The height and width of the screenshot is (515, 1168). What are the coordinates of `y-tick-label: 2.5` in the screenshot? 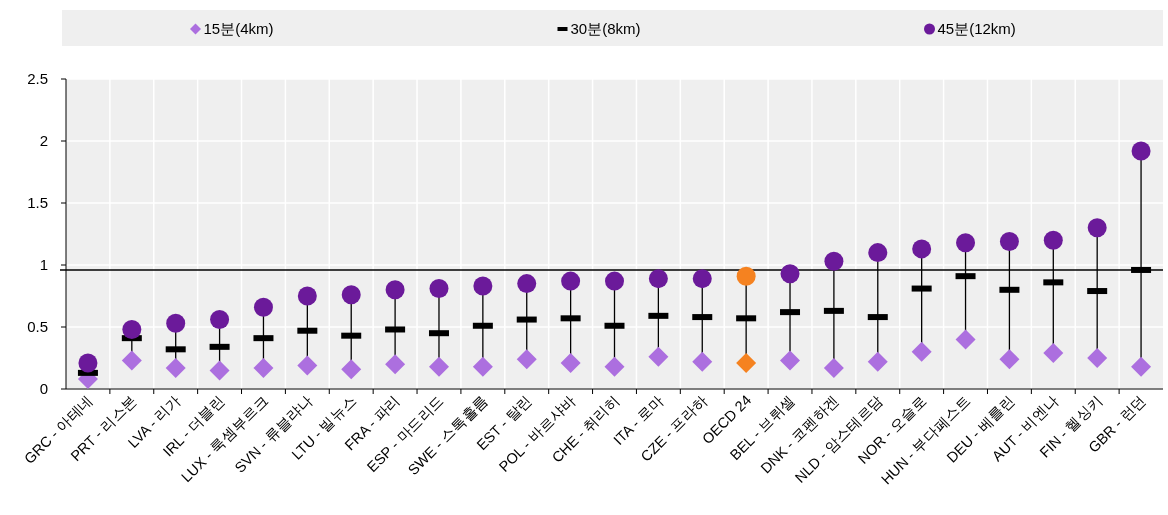 It's located at (37, 78).